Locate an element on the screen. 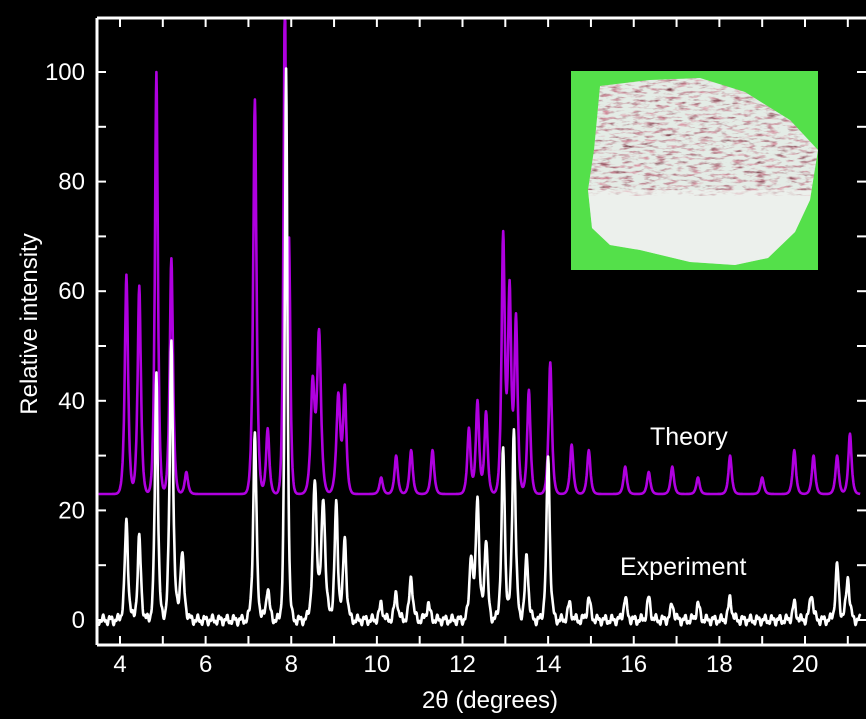 Image resolution: width=866 pixels, height=719 pixels. x-tick-label: 14 is located at coordinates (548, 664).